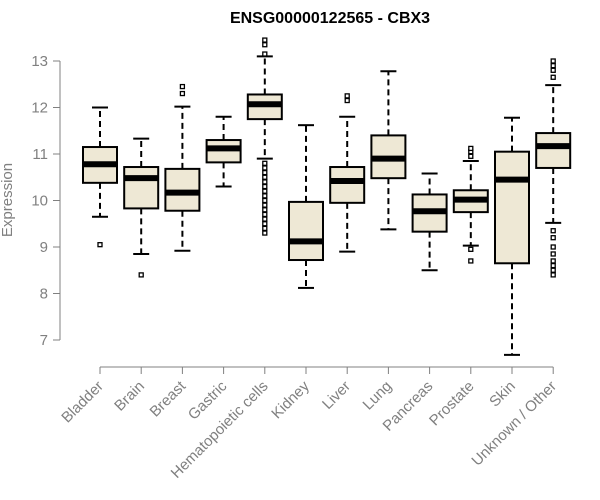  I want to click on y-tick-label: 11, so click(40, 154).